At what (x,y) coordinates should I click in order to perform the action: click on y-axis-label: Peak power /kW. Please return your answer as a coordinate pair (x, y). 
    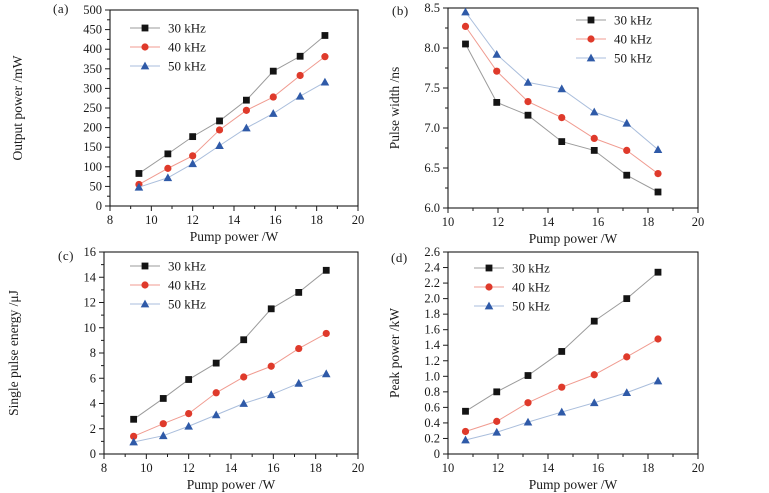
    Looking at the image, I should click on (394, 353).